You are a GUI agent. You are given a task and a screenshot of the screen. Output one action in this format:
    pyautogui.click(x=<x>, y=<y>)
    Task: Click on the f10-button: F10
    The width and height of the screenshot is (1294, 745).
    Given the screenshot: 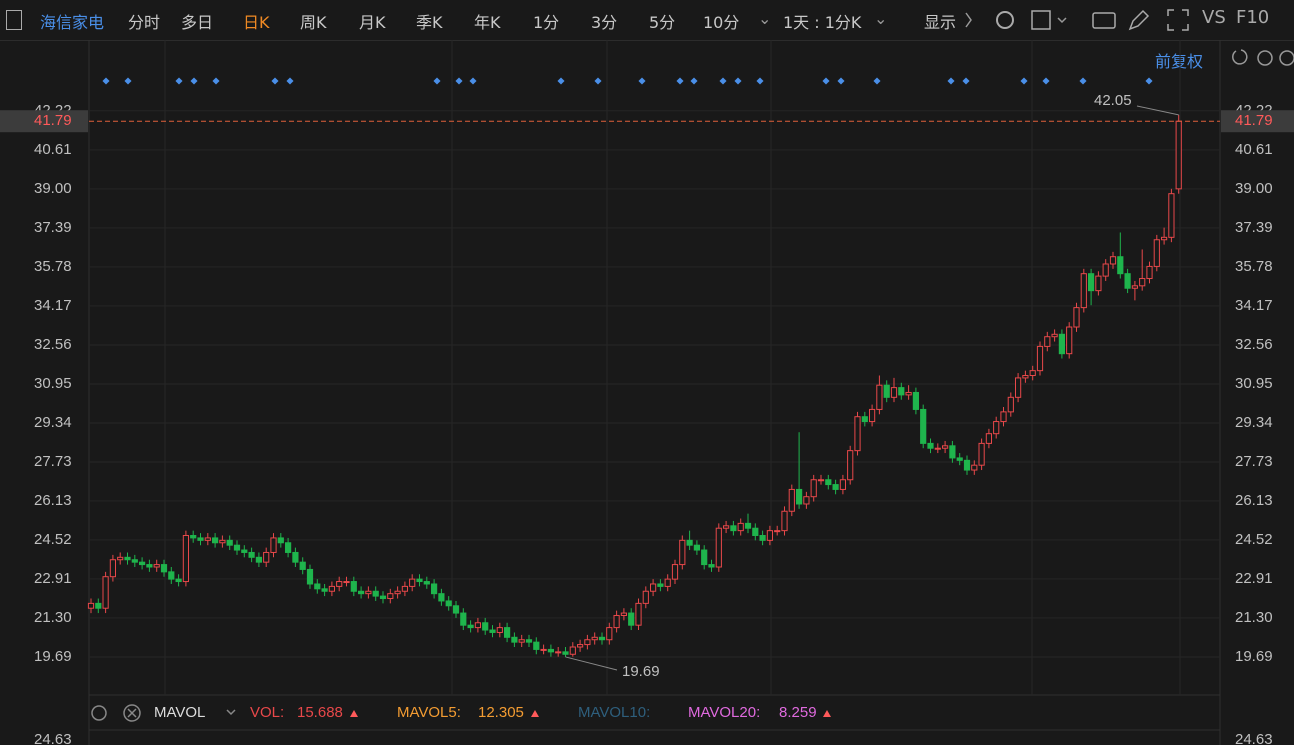 What is the action you would take?
    pyautogui.click(x=1253, y=17)
    